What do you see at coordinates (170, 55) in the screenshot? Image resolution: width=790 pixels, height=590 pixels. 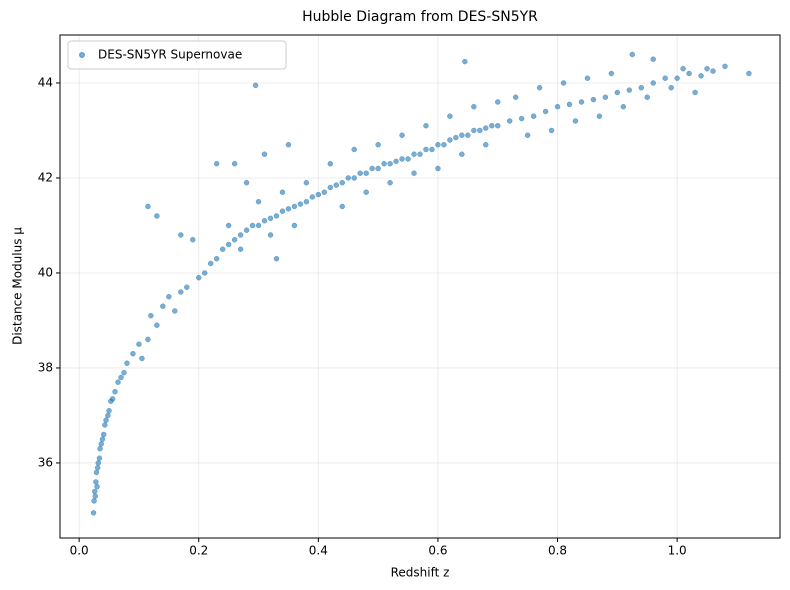 I see `legend-label: DES-SN5YR Supernovae` at bounding box center [170, 55].